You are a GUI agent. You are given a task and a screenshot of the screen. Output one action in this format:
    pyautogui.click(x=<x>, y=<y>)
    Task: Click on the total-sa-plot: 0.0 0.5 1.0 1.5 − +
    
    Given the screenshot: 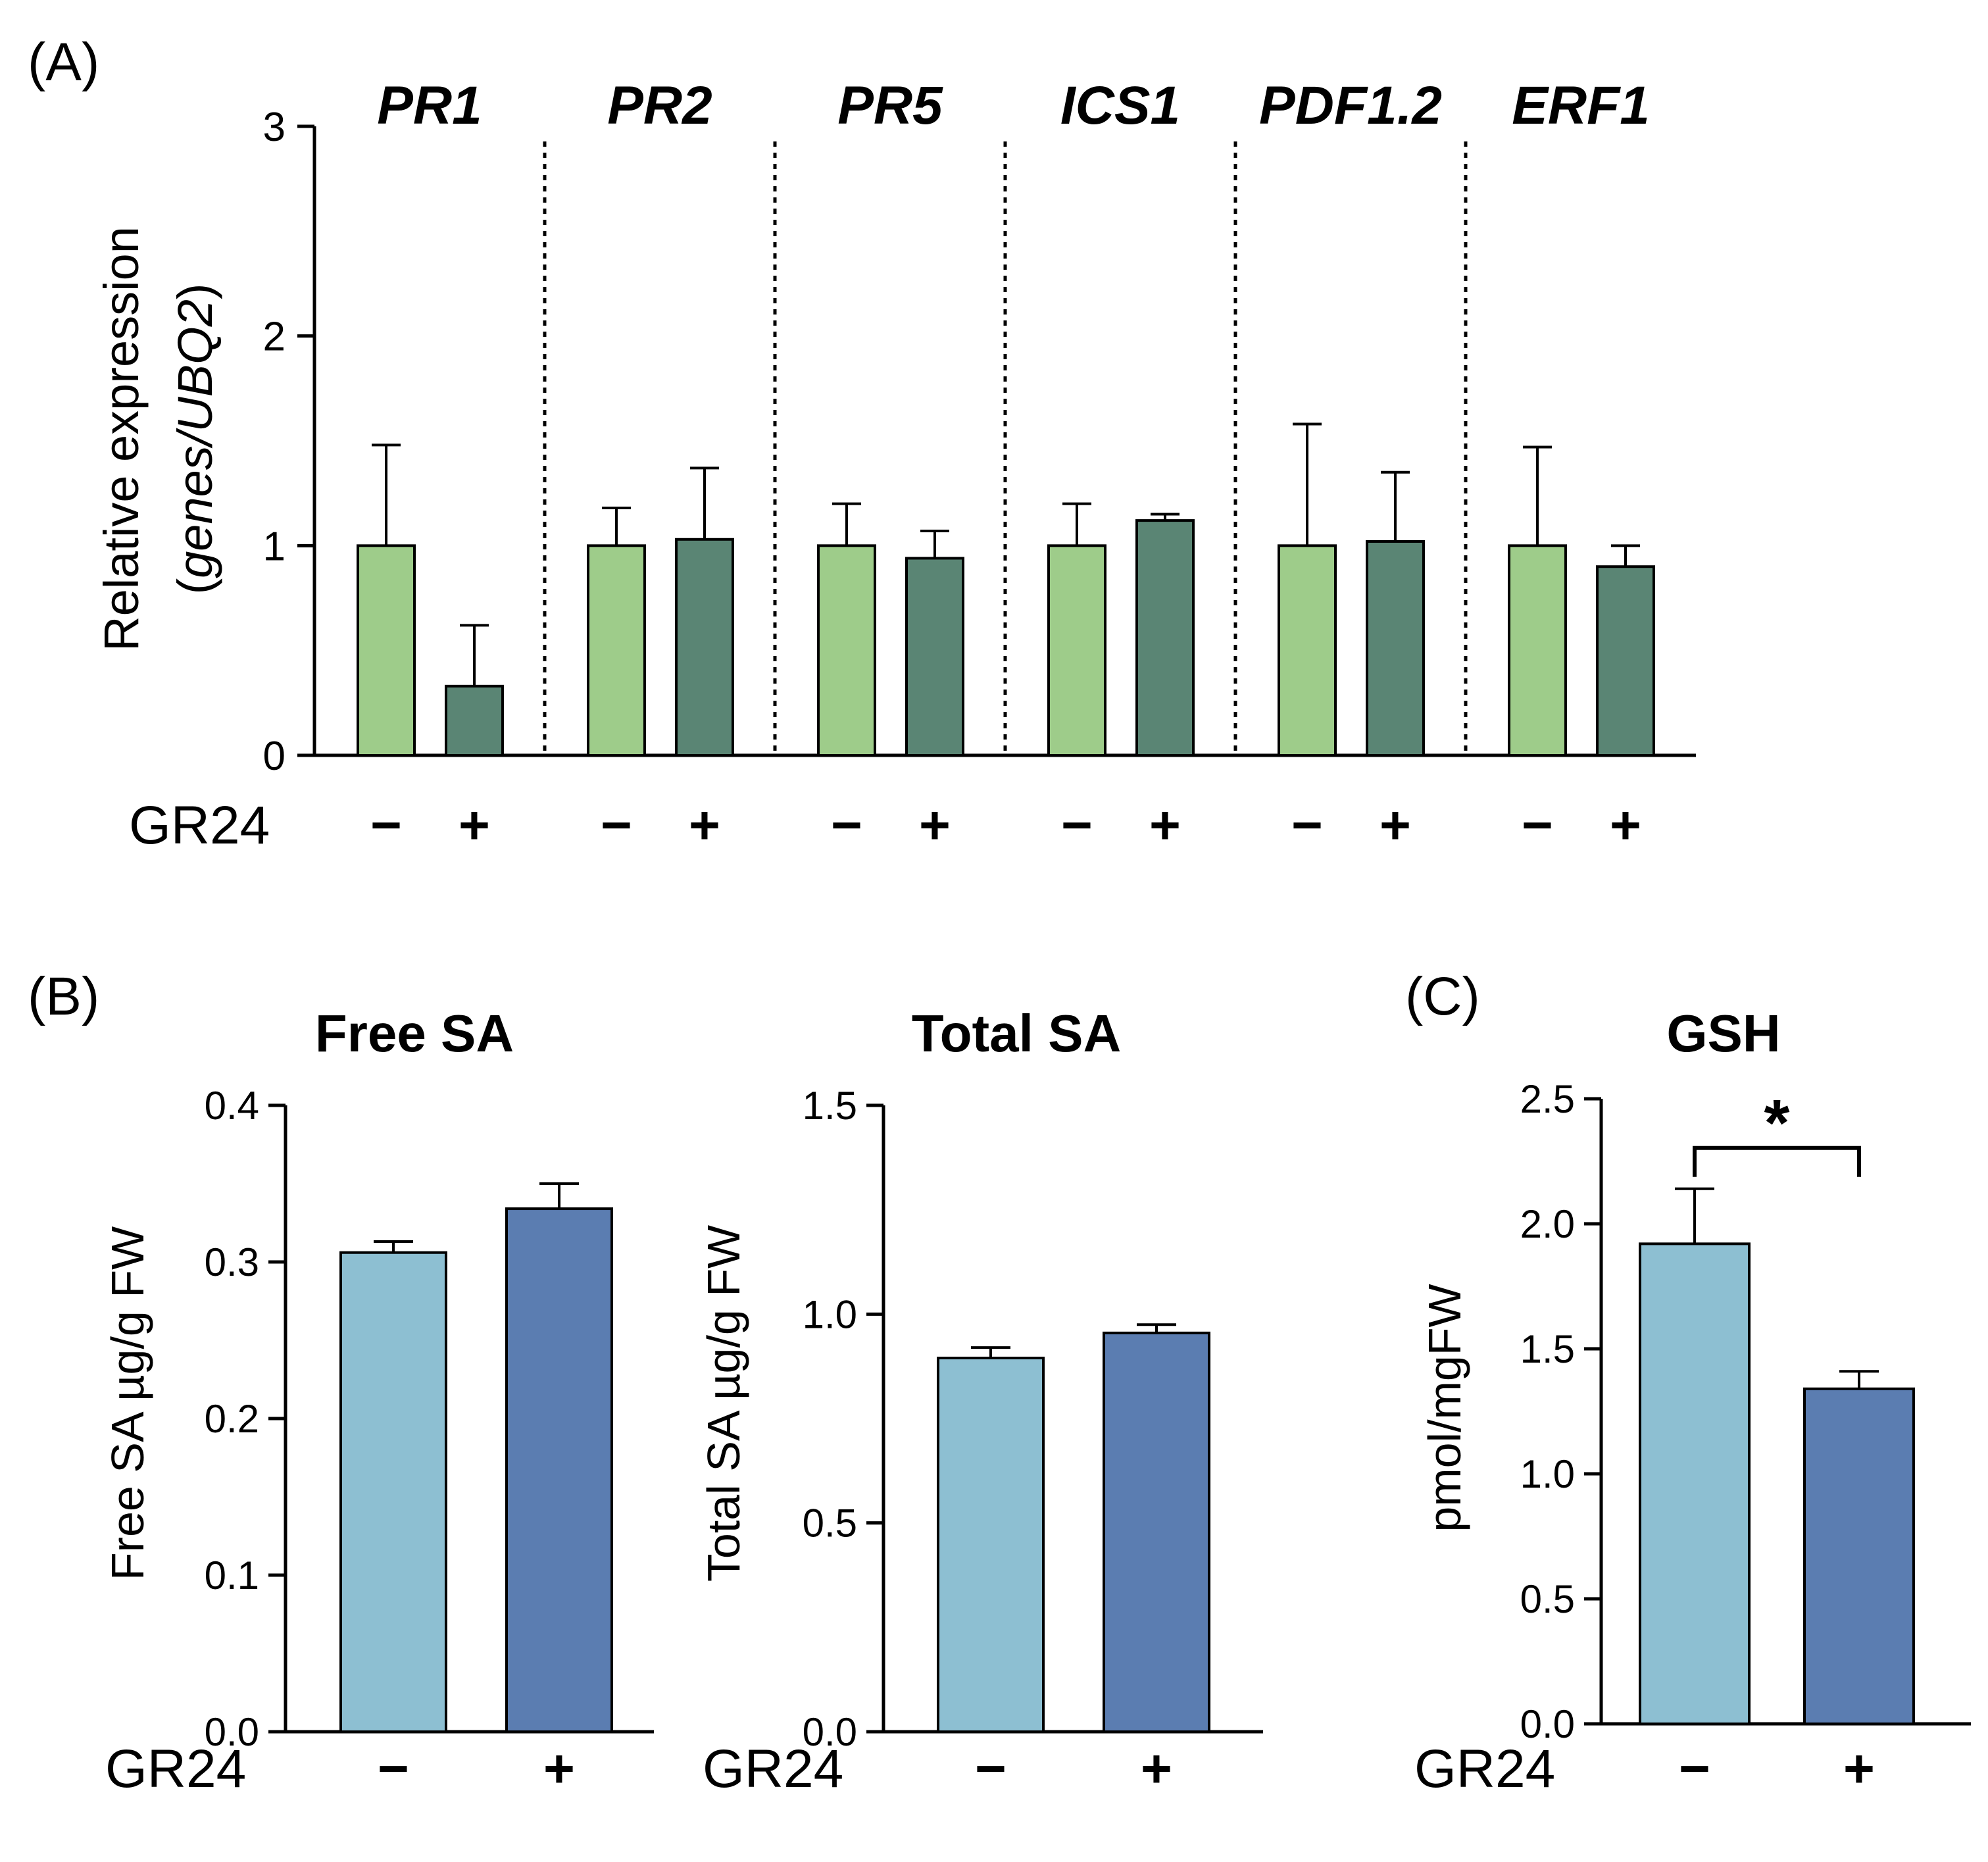 What is the action you would take?
    pyautogui.click(x=1033, y=1442)
    